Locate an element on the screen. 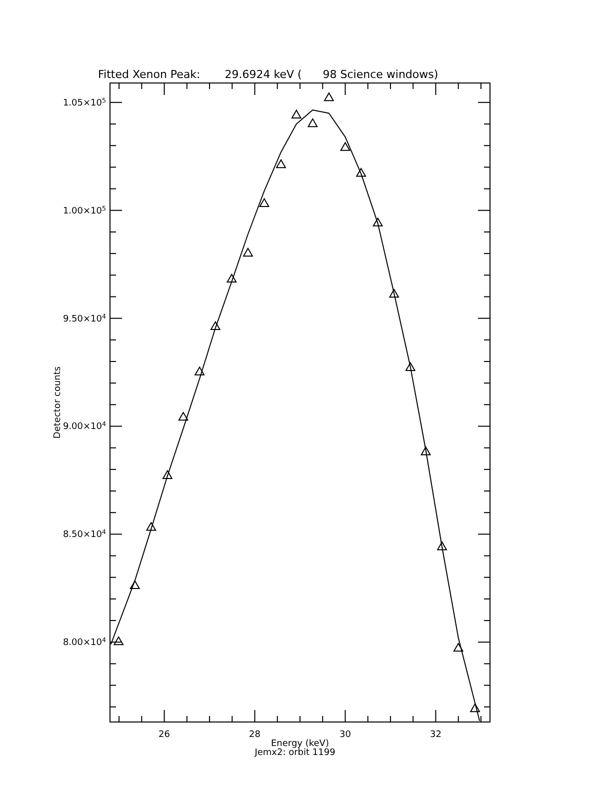  x-tick-label: 26 is located at coordinates (164, 735).